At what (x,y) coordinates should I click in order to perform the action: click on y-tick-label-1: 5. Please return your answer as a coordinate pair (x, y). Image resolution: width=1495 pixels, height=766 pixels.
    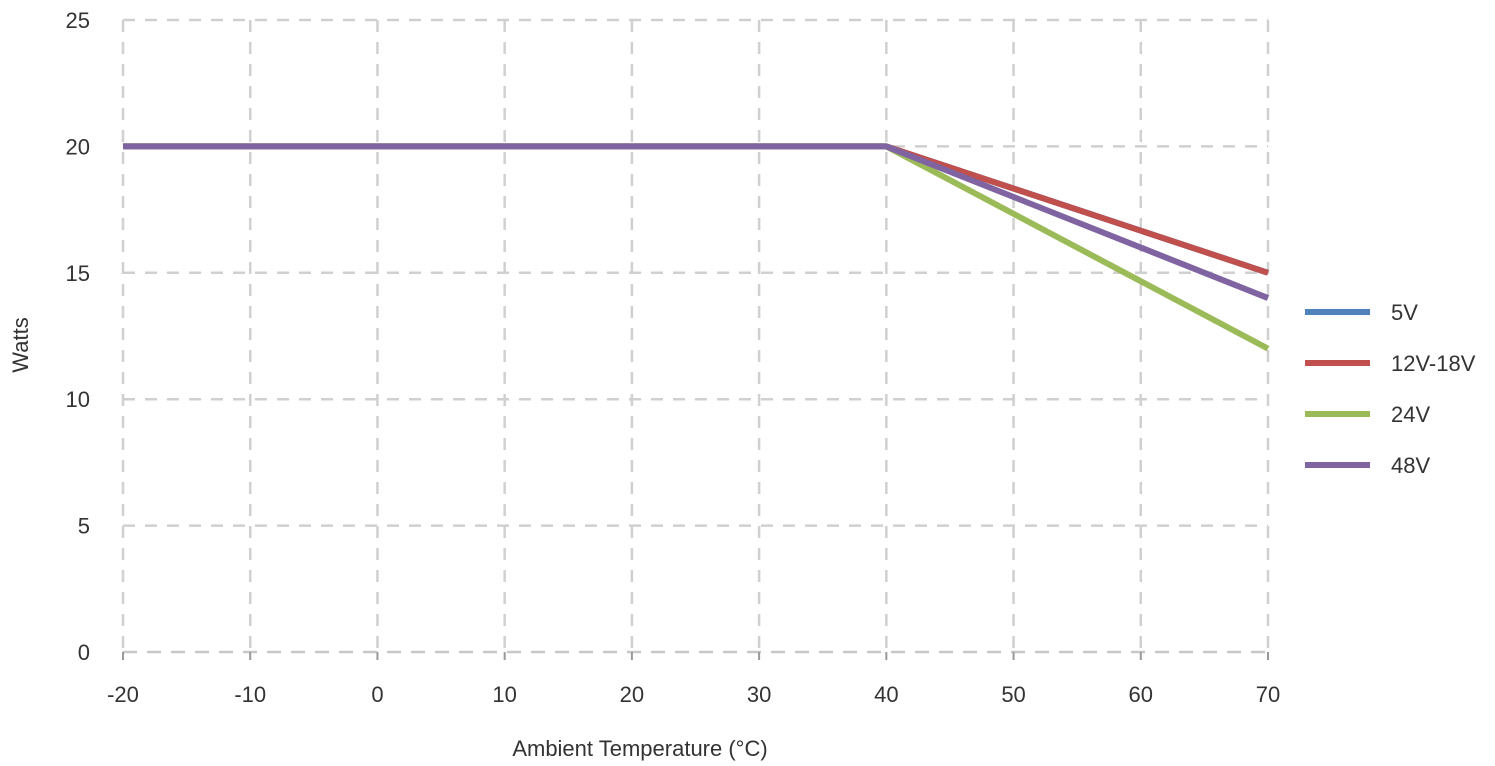
    Looking at the image, I should click on (84, 526).